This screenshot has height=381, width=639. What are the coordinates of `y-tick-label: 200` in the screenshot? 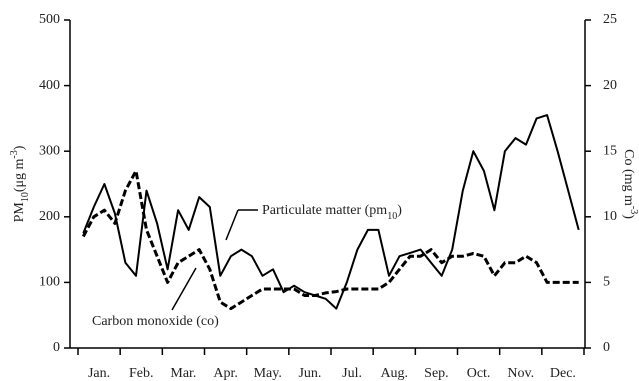 It's located at (49, 216).